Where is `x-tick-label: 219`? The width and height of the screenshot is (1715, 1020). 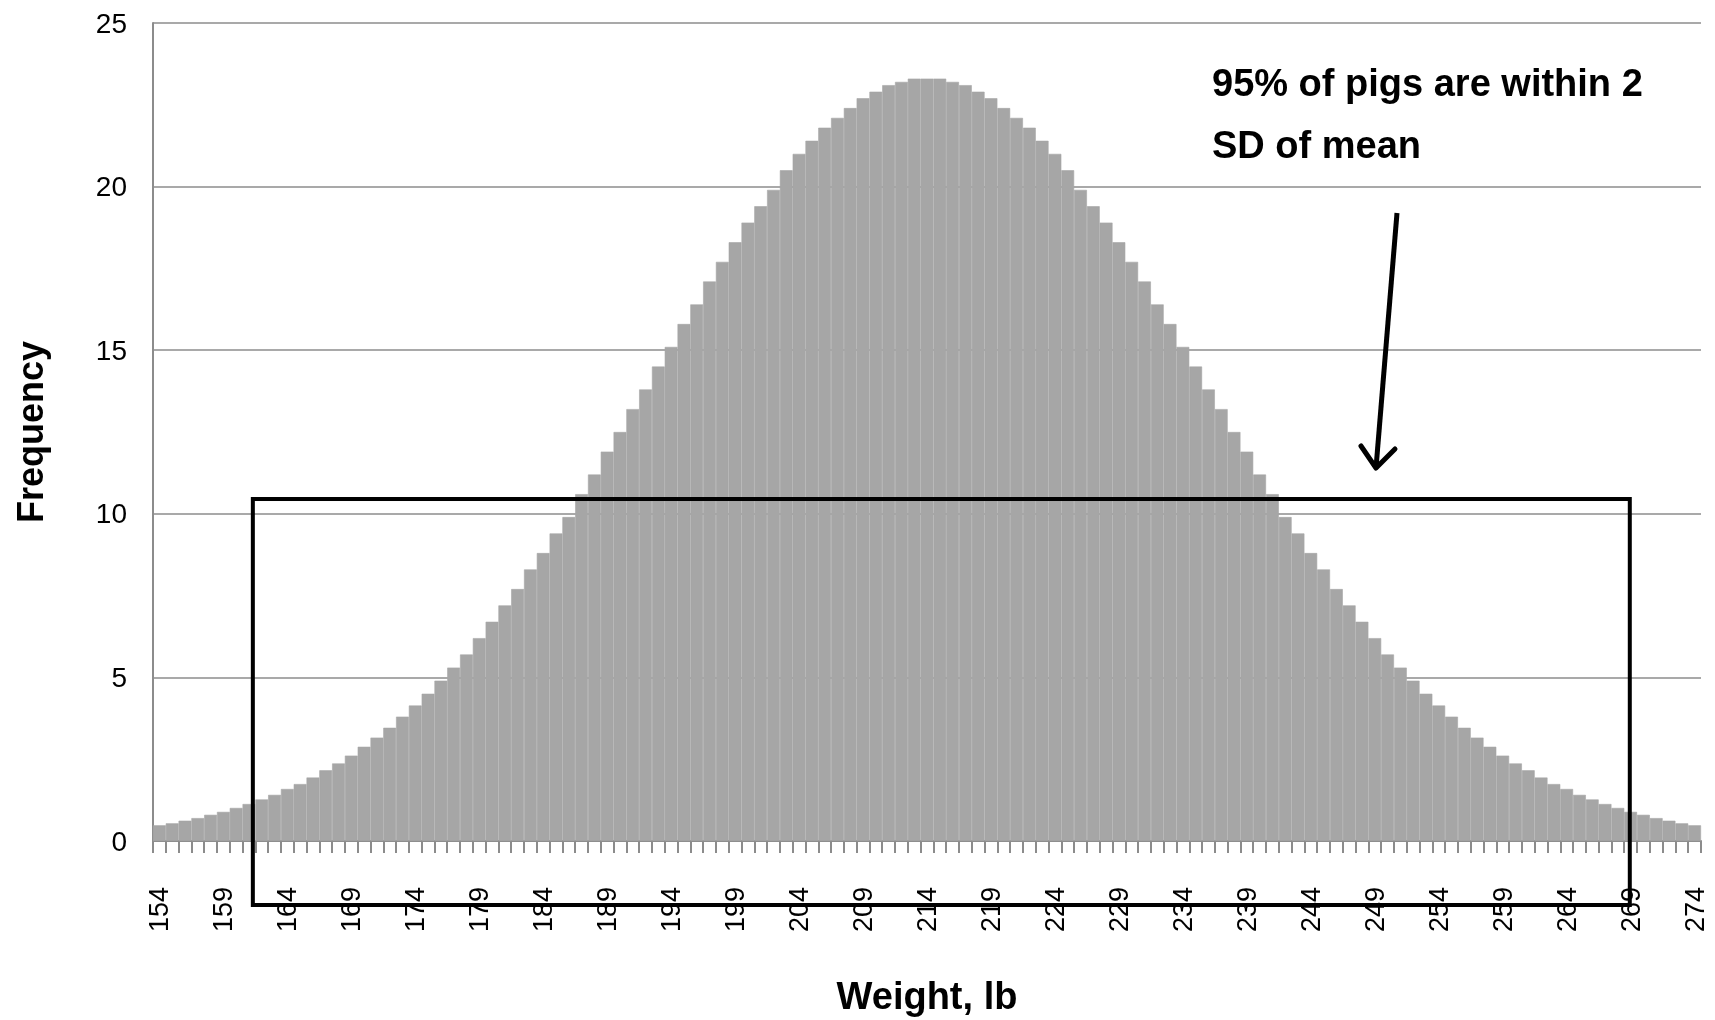 x-tick-label: 219 is located at coordinates (990, 910).